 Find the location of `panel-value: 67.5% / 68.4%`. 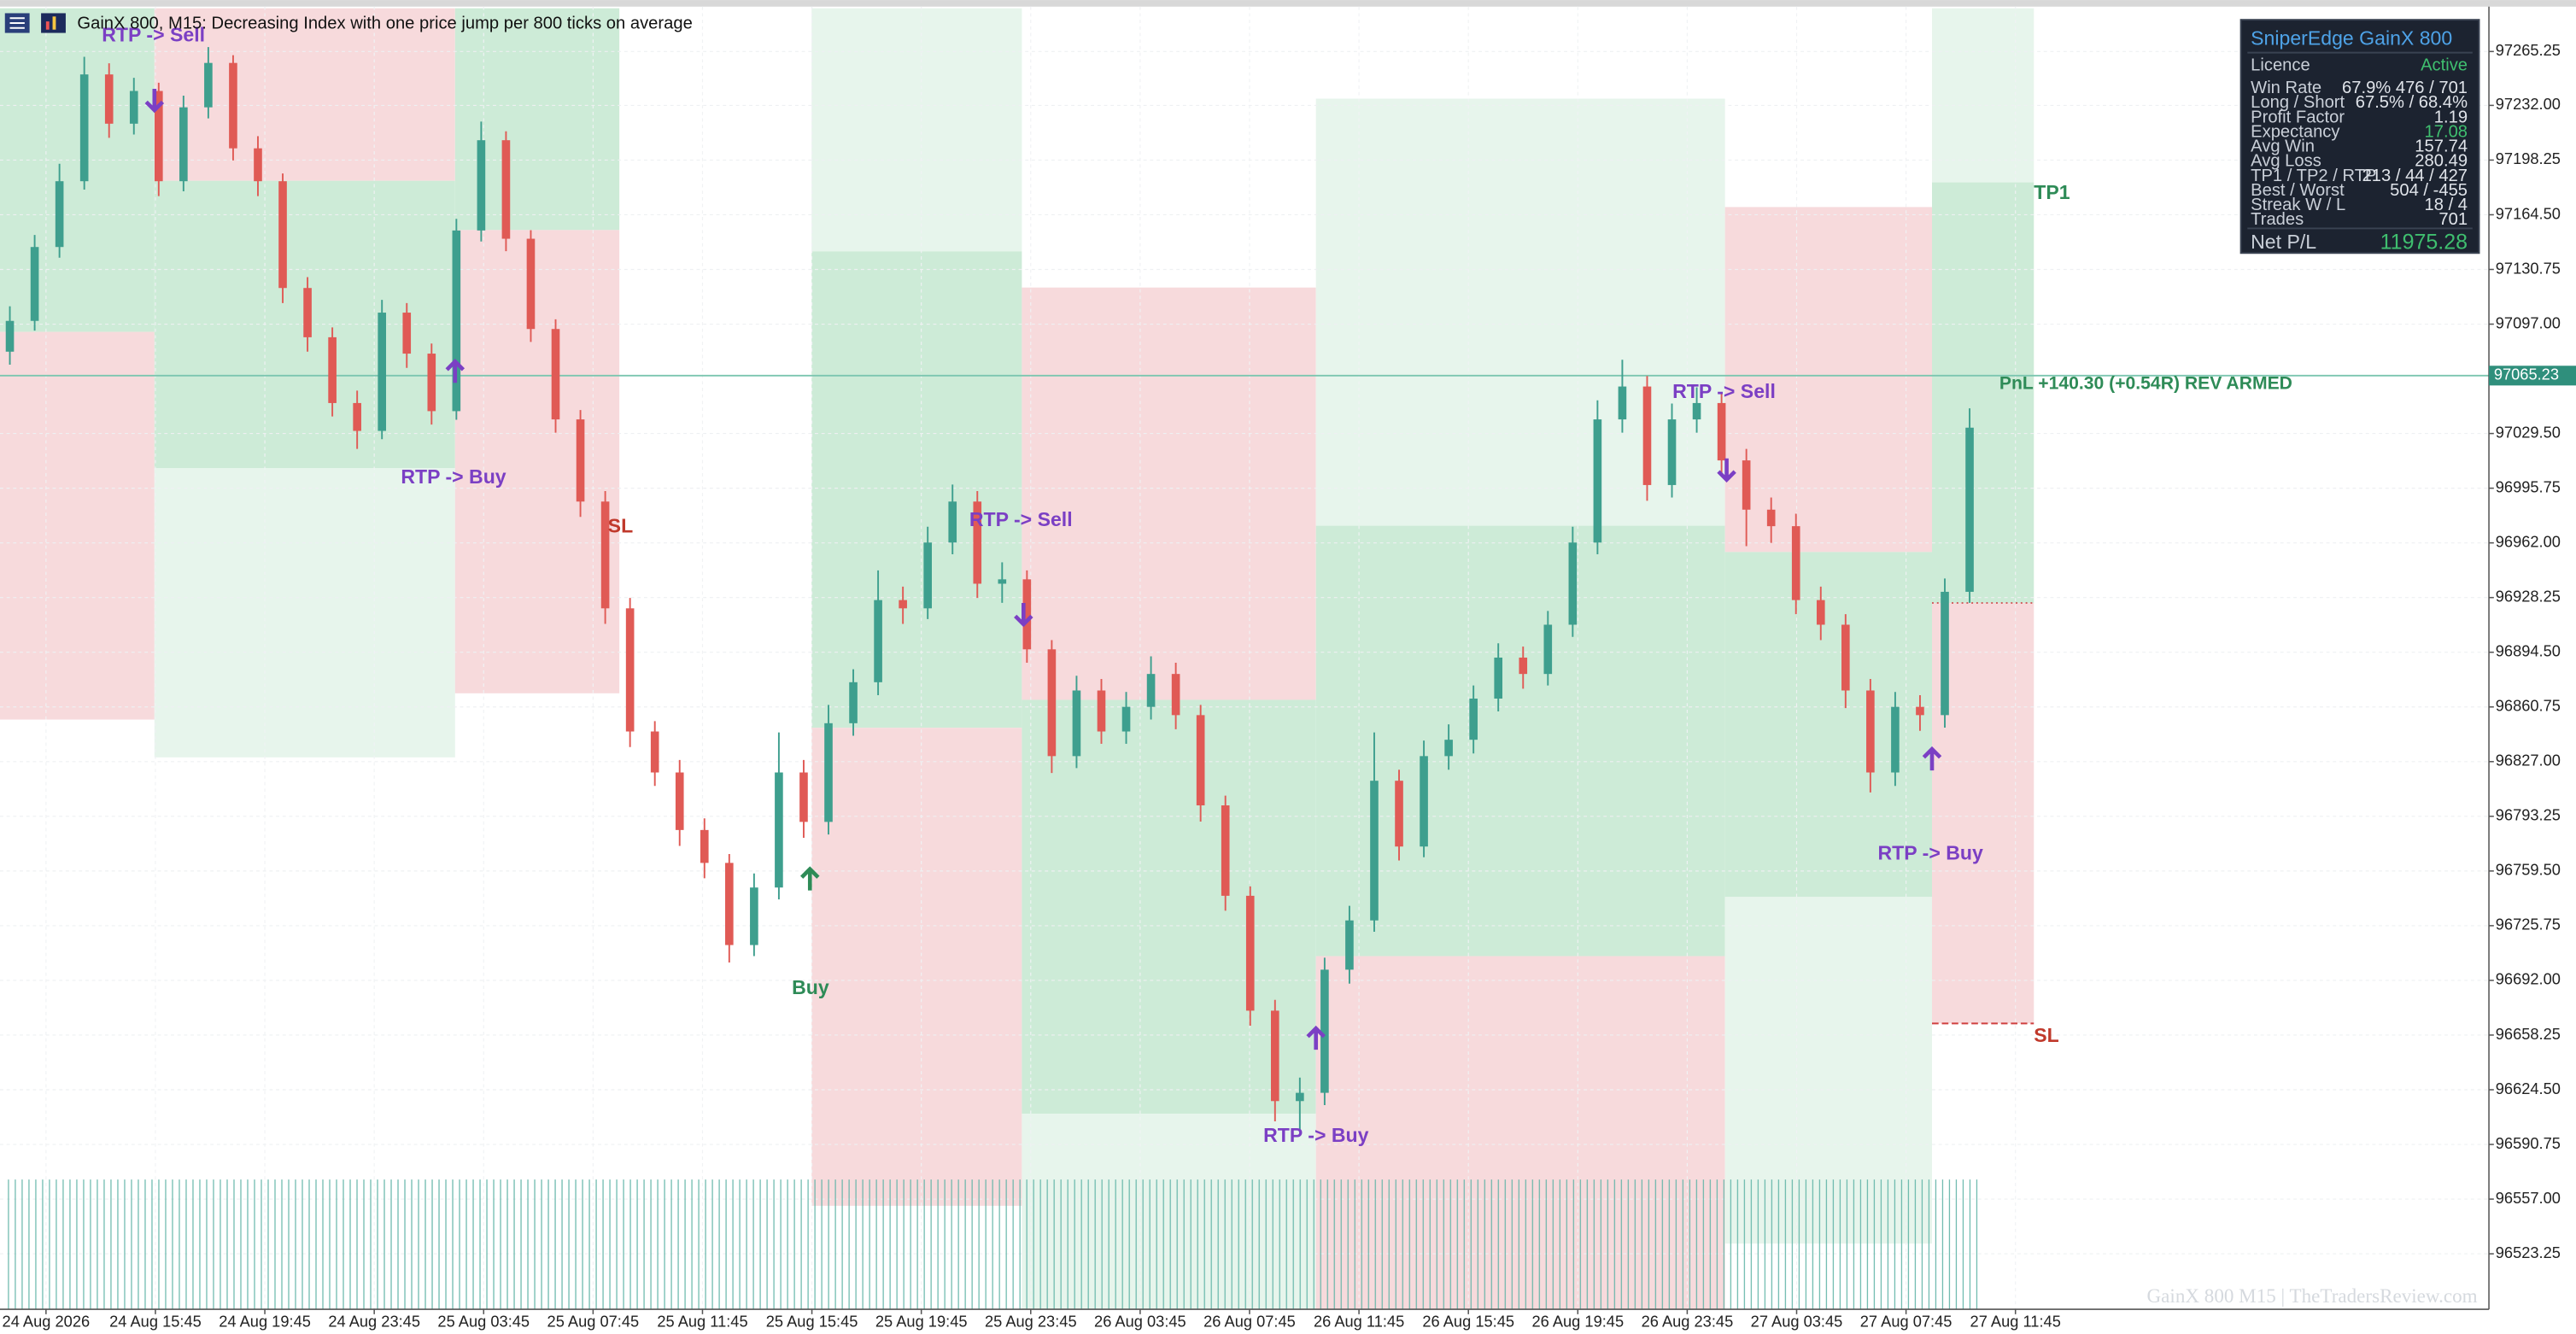

panel-value: 67.5% / 68.4% is located at coordinates (2412, 102).